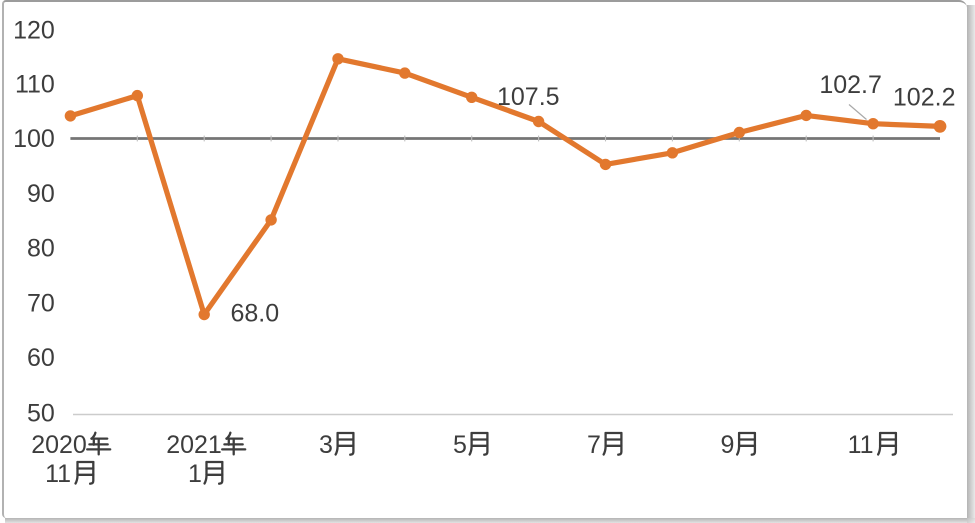 This screenshot has width=975, height=523. What do you see at coordinates (34, 31) in the screenshot?
I see `svg-text: 120` at bounding box center [34, 31].